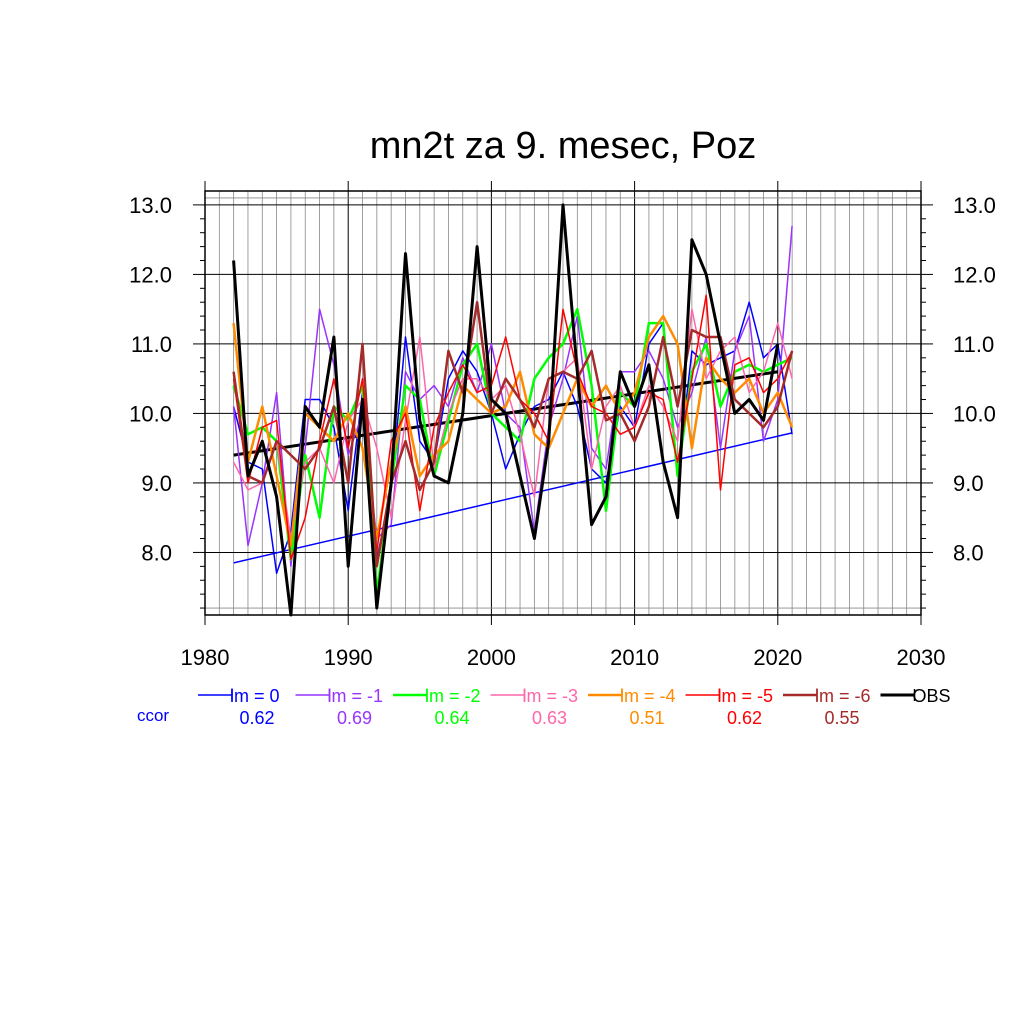 The width and height of the screenshot is (1024, 1024). What do you see at coordinates (491, 657) in the screenshot?
I see `x-tick-label: 2000` at bounding box center [491, 657].